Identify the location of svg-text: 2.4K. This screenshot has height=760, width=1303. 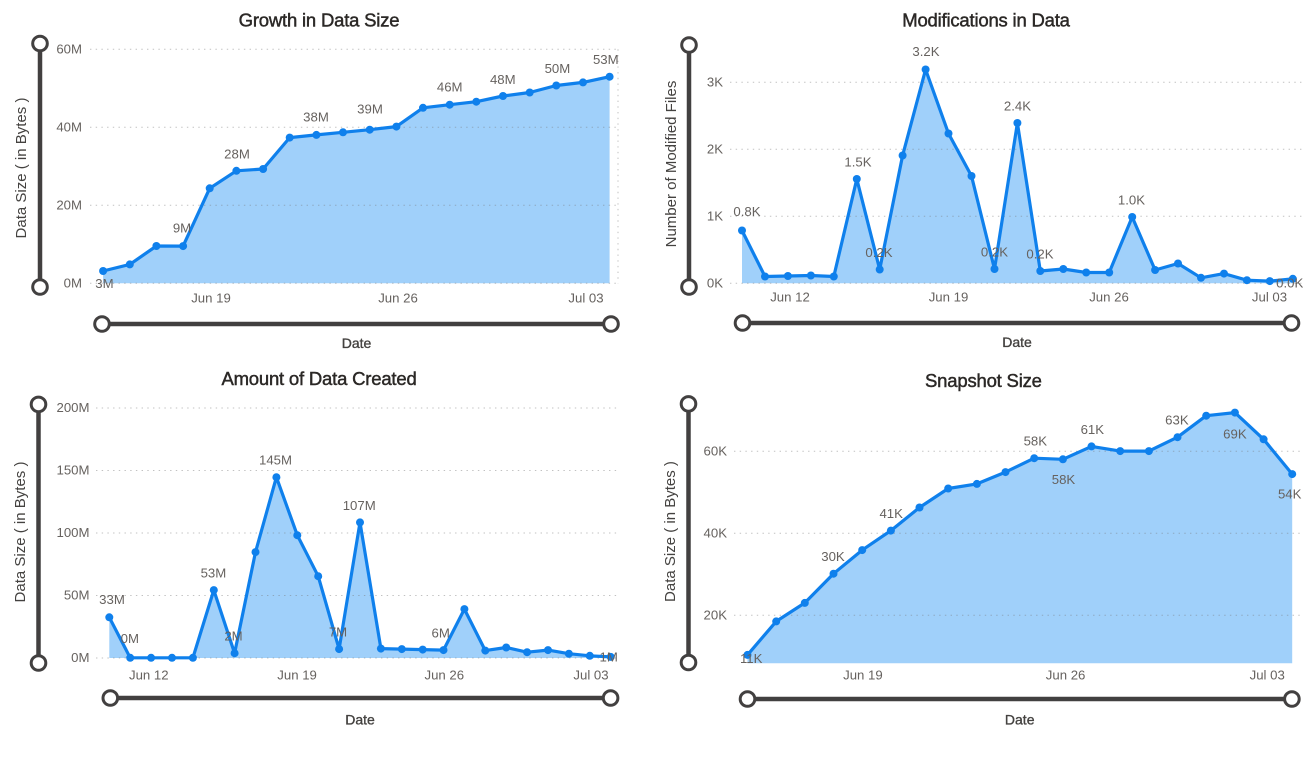
(1017, 106).